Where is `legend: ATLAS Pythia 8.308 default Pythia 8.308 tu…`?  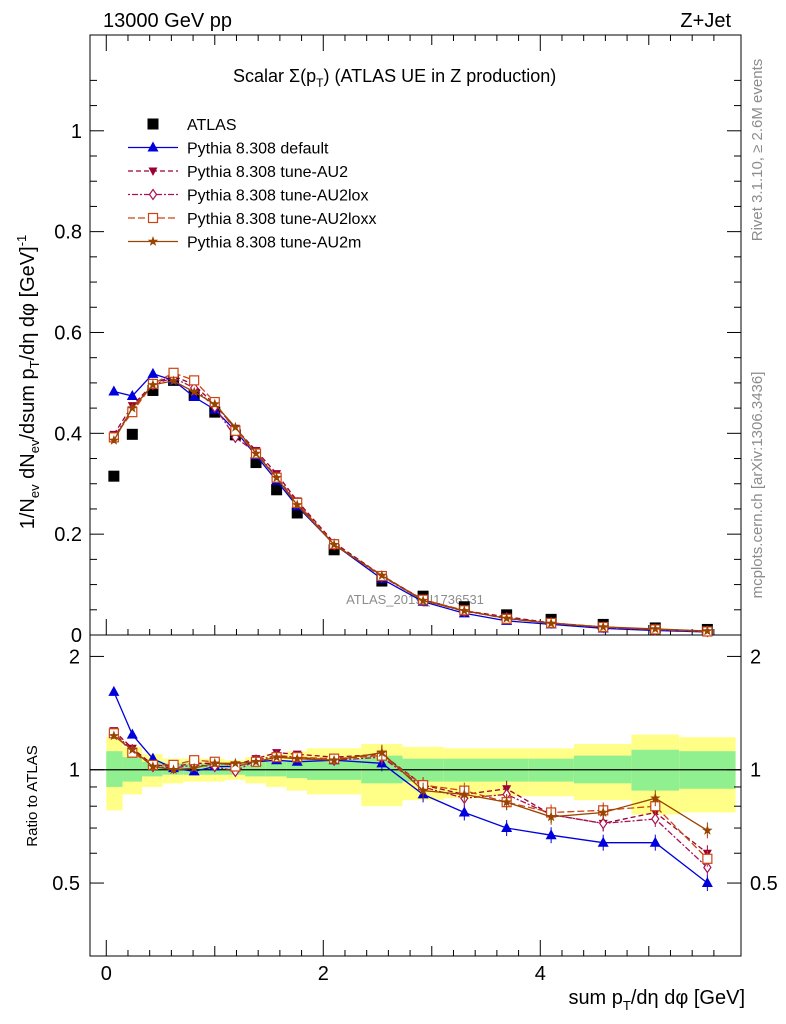 legend: ATLAS Pythia 8.308 default Pythia 8.308 tu… is located at coordinates (252, 184).